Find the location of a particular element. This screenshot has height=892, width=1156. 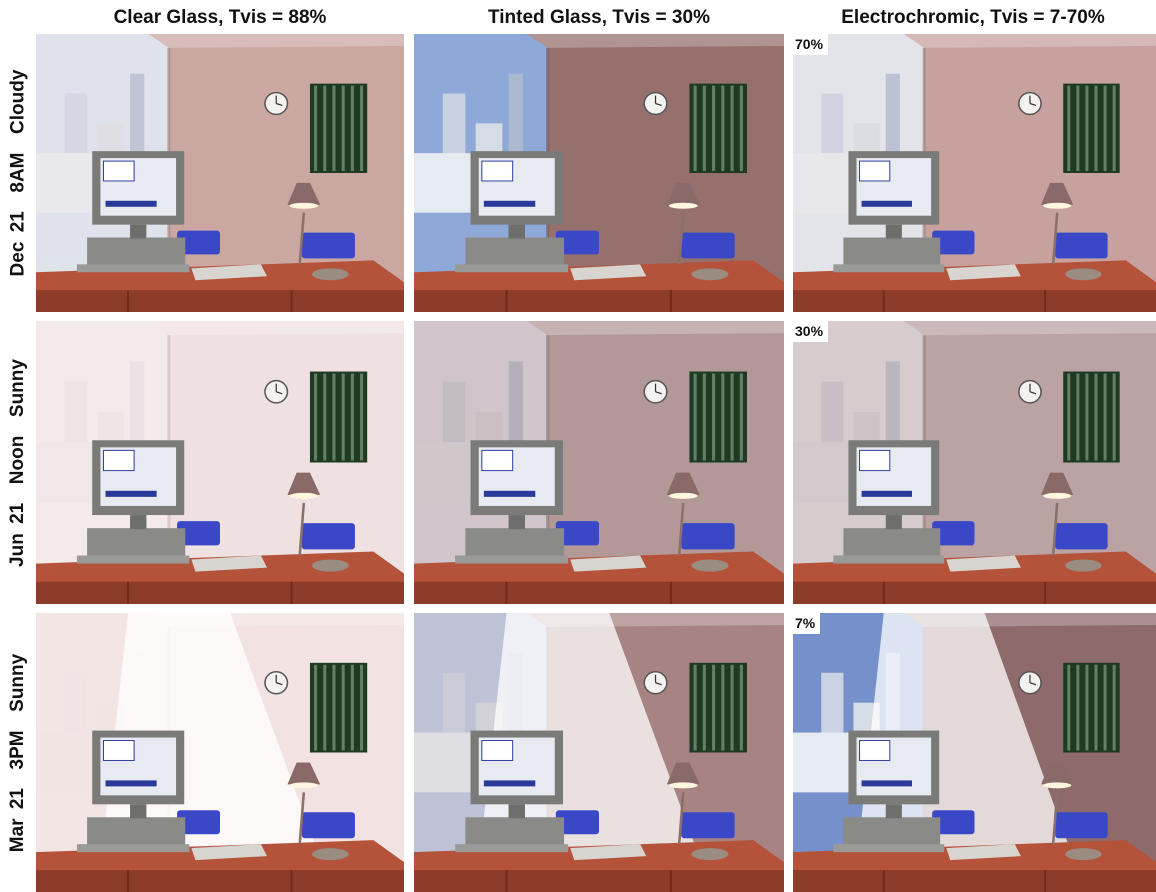

row-label-mar-21: Mar 21 3PM Sunny is located at coordinates (18, 752).